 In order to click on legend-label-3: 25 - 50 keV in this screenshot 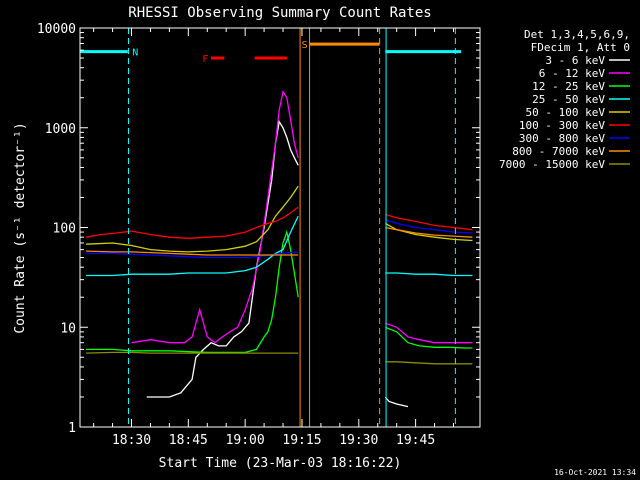, I will do `click(568, 99)`.